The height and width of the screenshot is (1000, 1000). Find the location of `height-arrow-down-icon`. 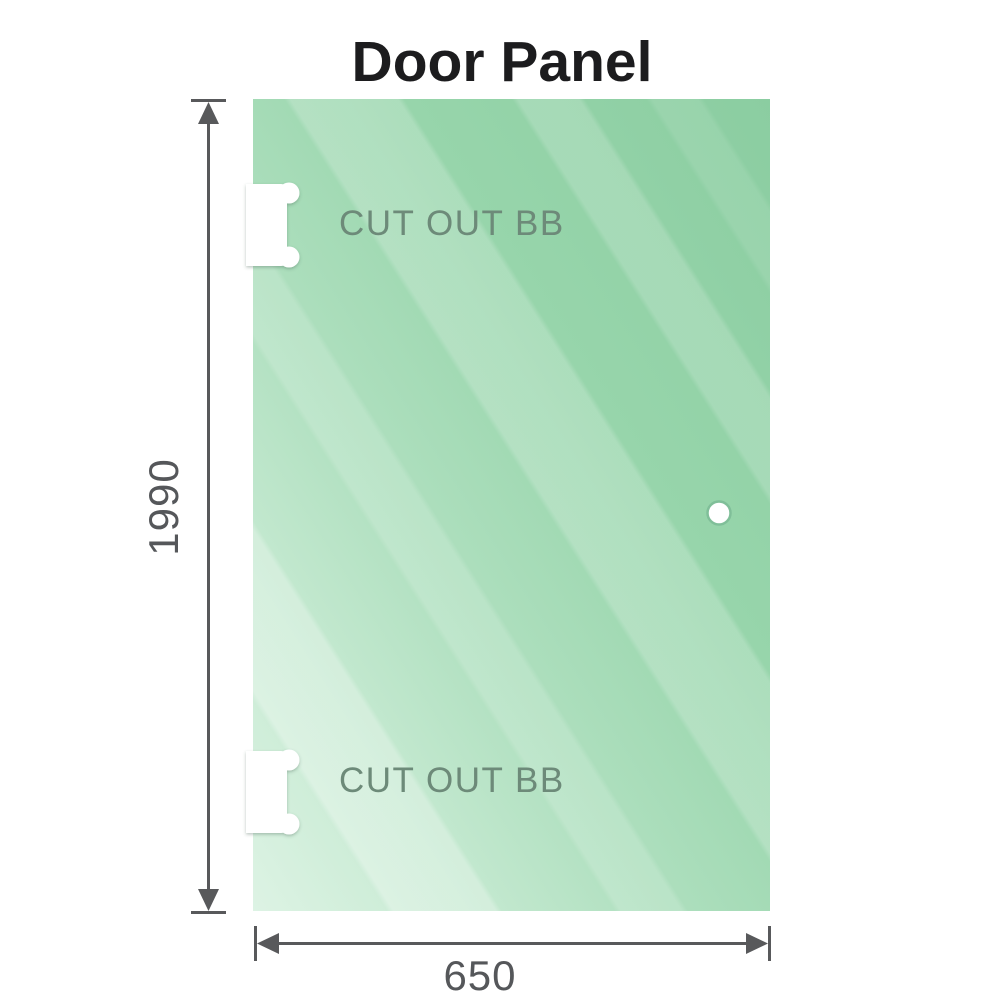

height-arrow-down-icon is located at coordinates (208, 900).